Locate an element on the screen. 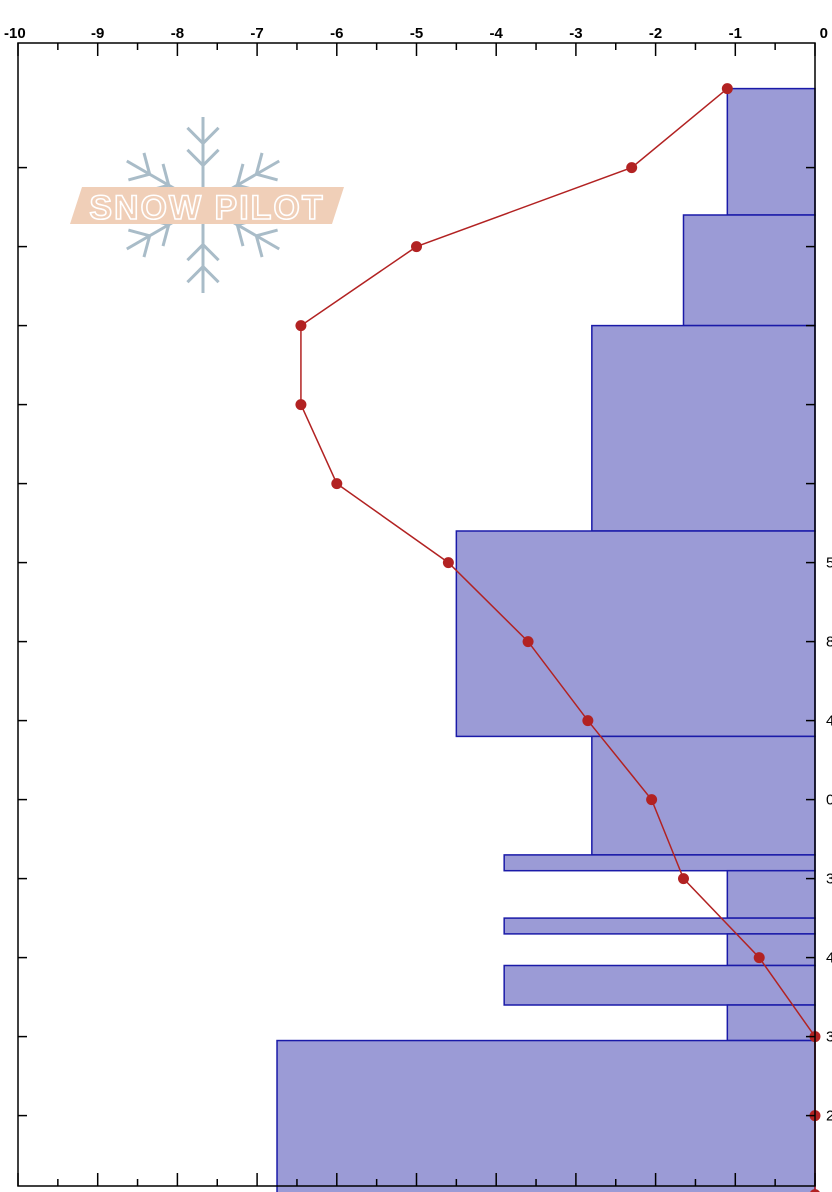  right-axis-label: 2 is located at coordinates (829, 1116).